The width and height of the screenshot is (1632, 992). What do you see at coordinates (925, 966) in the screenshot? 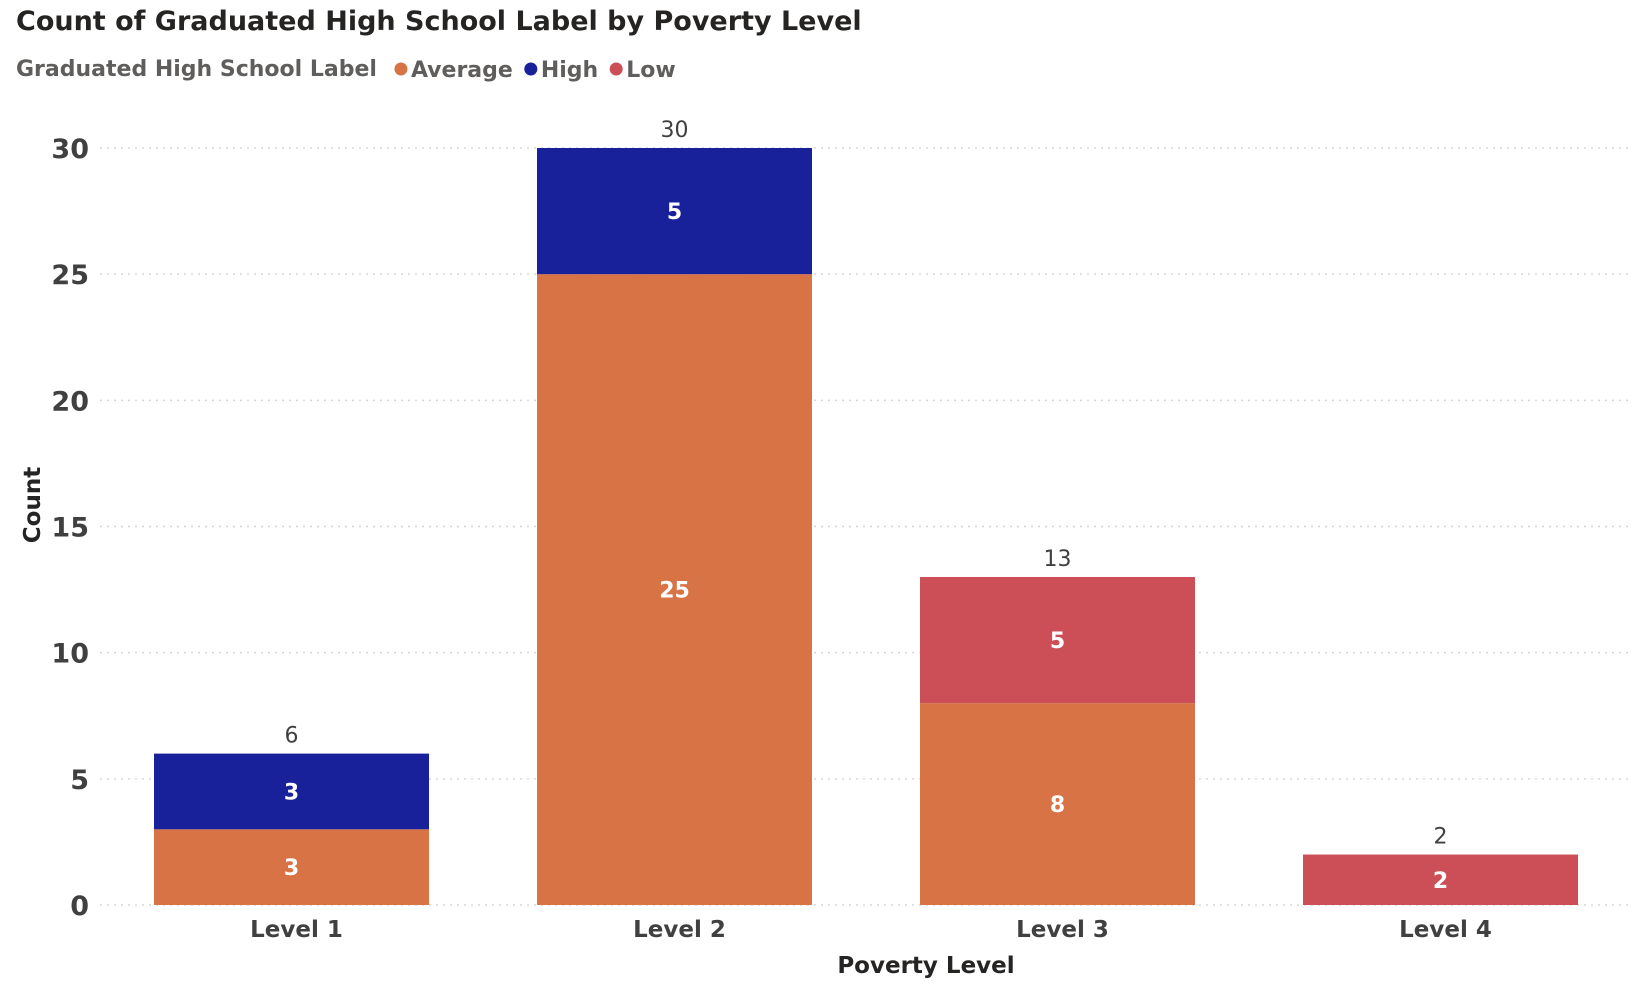
I see `x-axis-title: Poverty Level` at bounding box center [925, 966].